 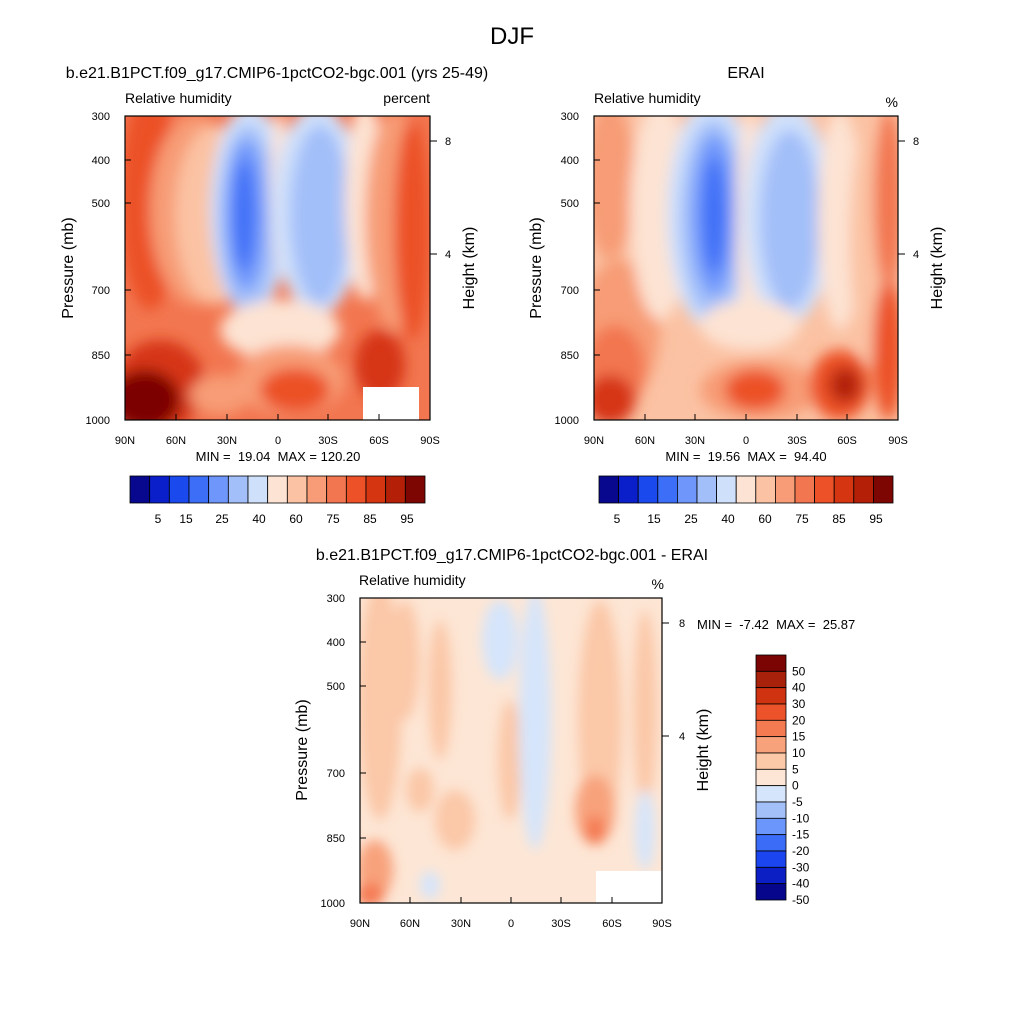 What do you see at coordinates (795, 786) in the screenshot?
I see `colorbar-label: 0` at bounding box center [795, 786].